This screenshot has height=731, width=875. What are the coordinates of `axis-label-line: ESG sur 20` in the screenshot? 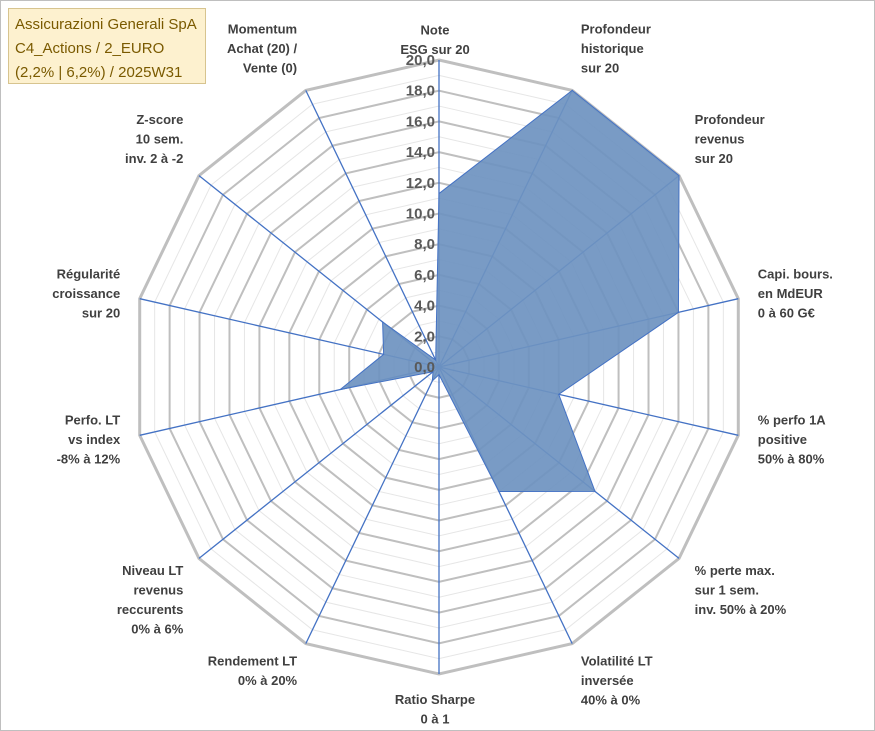 It's located at (434, 49).